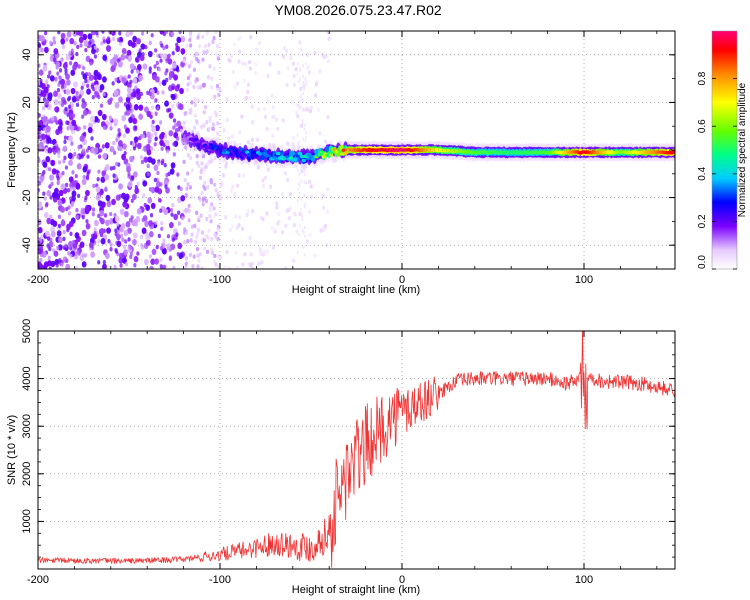 Image resolution: width=750 pixels, height=600 pixels. What do you see at coordinates (402, 580) in the screenshot?
I see `x-tick-label: 0` at bounding box center [402, 580].